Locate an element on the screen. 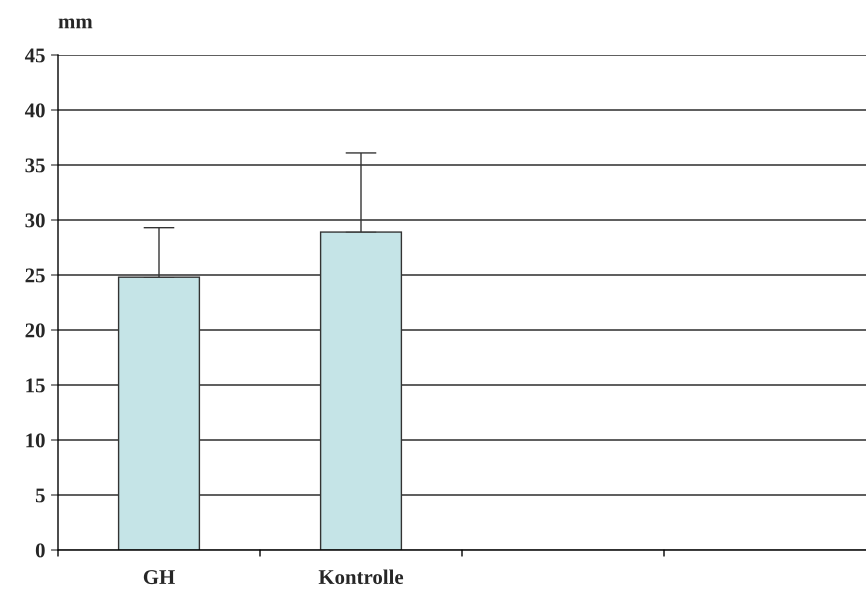 The image size is (866, 597). y-tick-label: 0 is located at coordinates (40, 550).